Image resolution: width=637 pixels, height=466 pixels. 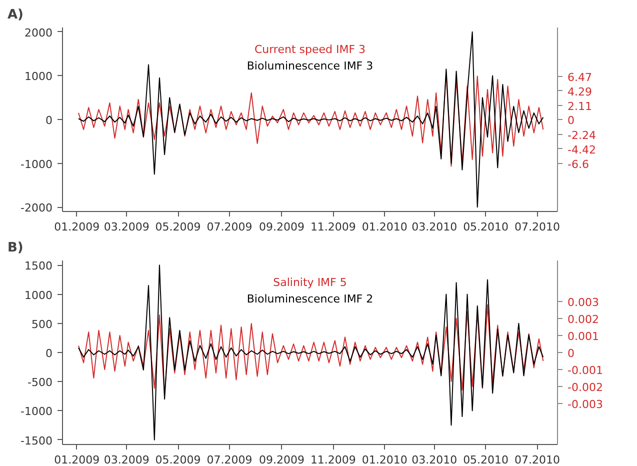 What do you see at coordinates (582, 135) in the screenshot?
I see `y2-tick-label: -2.24` at bounding box center [582, 135].